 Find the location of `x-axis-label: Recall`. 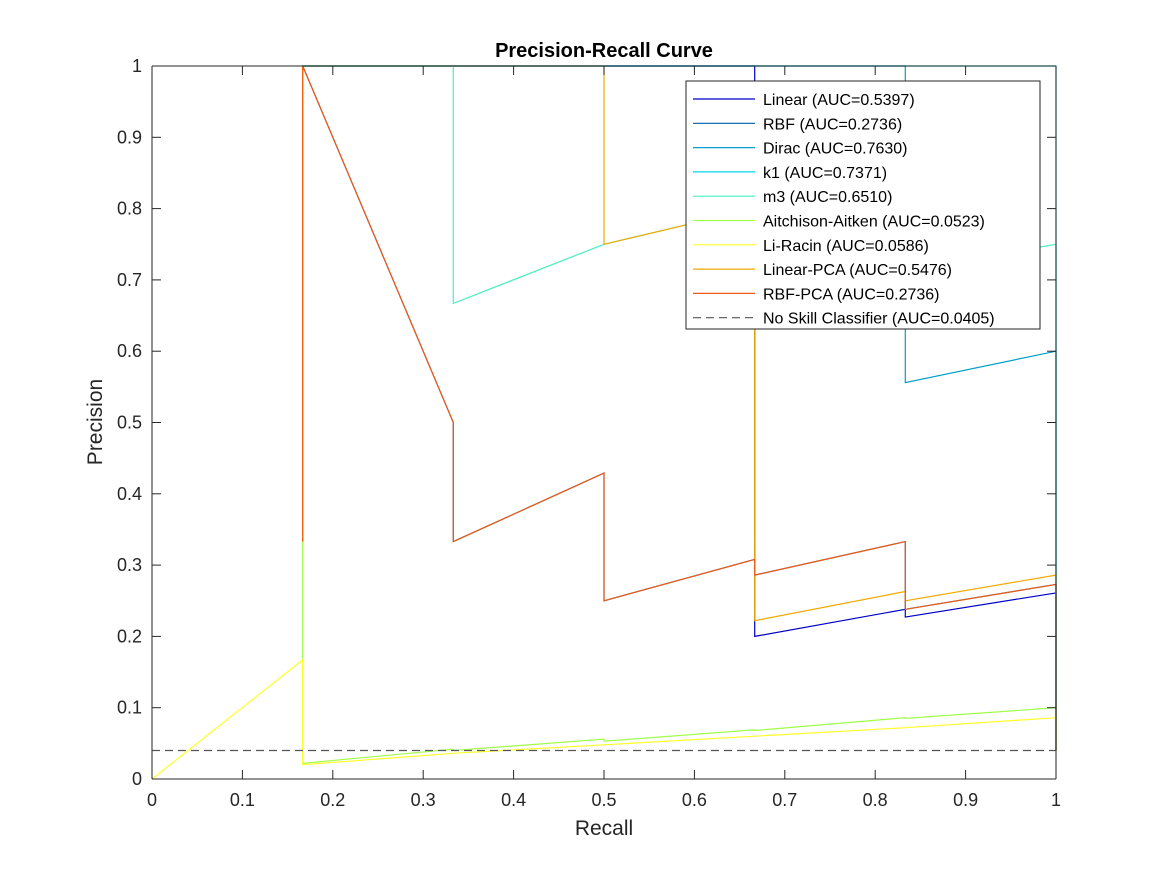

x-axis-label: Recall is located at coordinates (604, 828).